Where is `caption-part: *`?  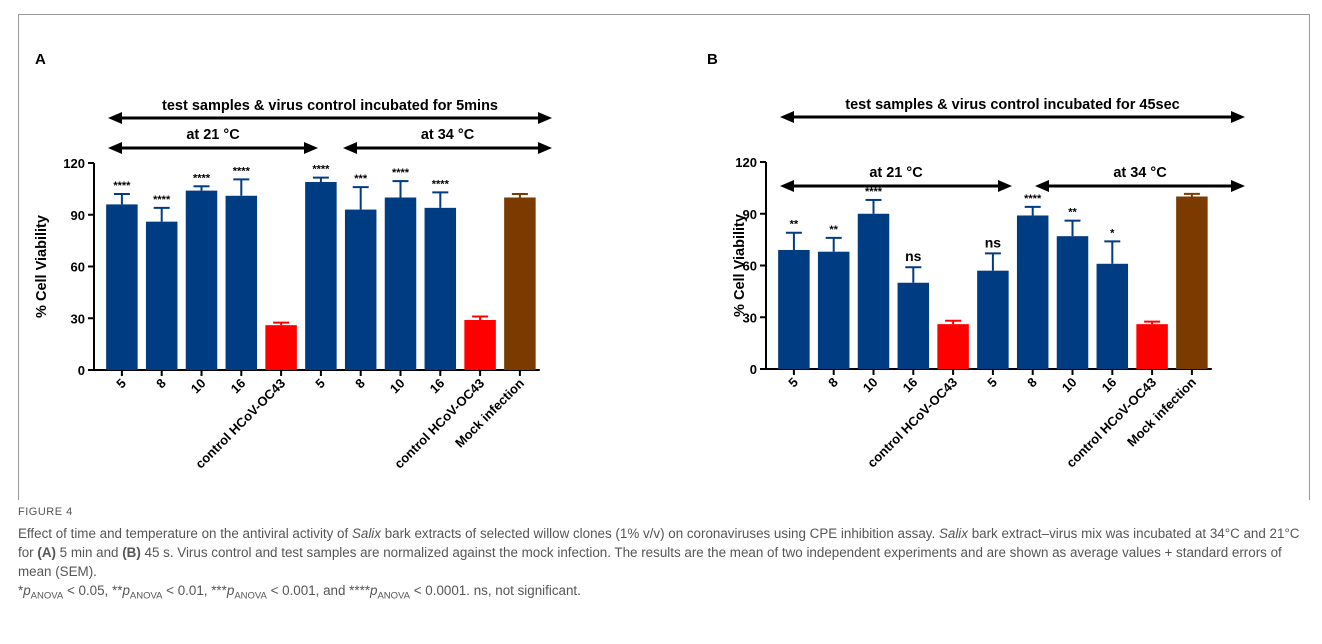 caption-part: * is located at coordinates (21, 590).